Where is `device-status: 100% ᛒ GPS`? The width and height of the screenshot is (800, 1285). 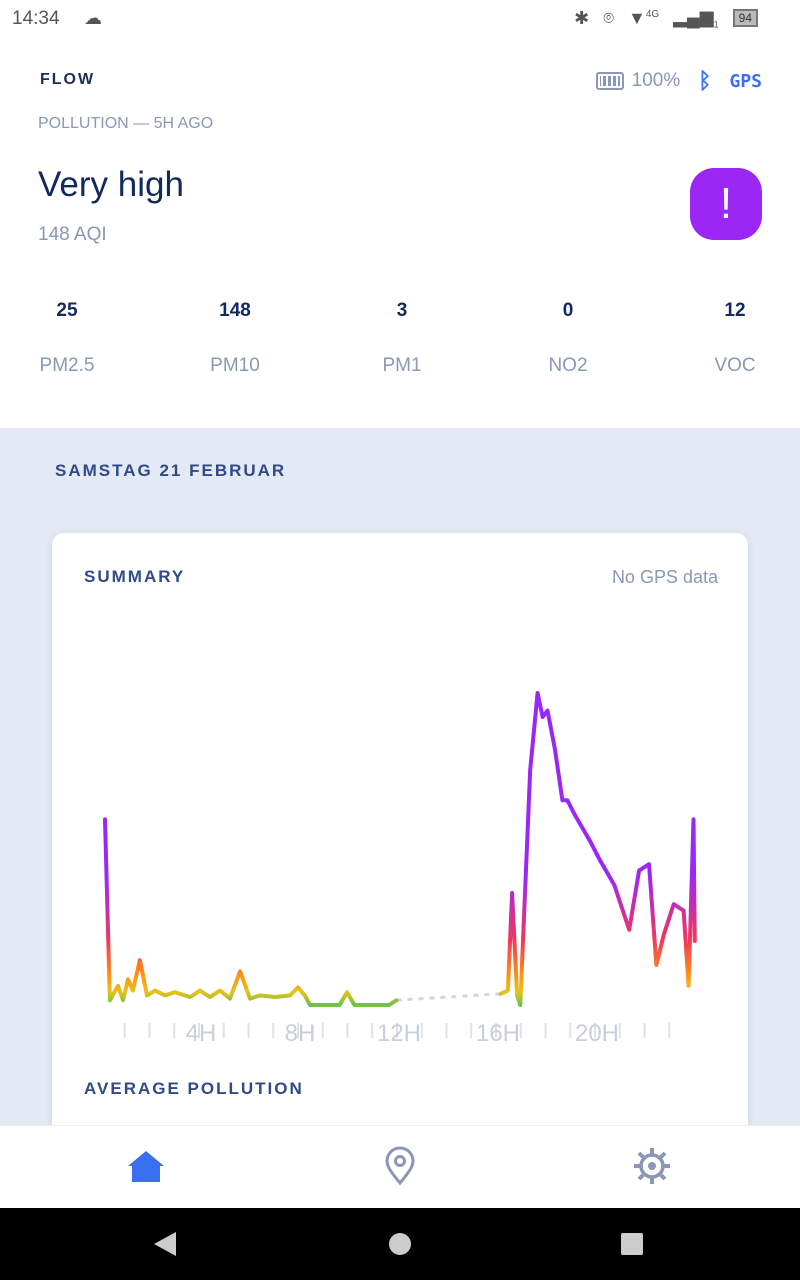
device-status: 100% ᛒ GPS is located at coordinates (678, 81).